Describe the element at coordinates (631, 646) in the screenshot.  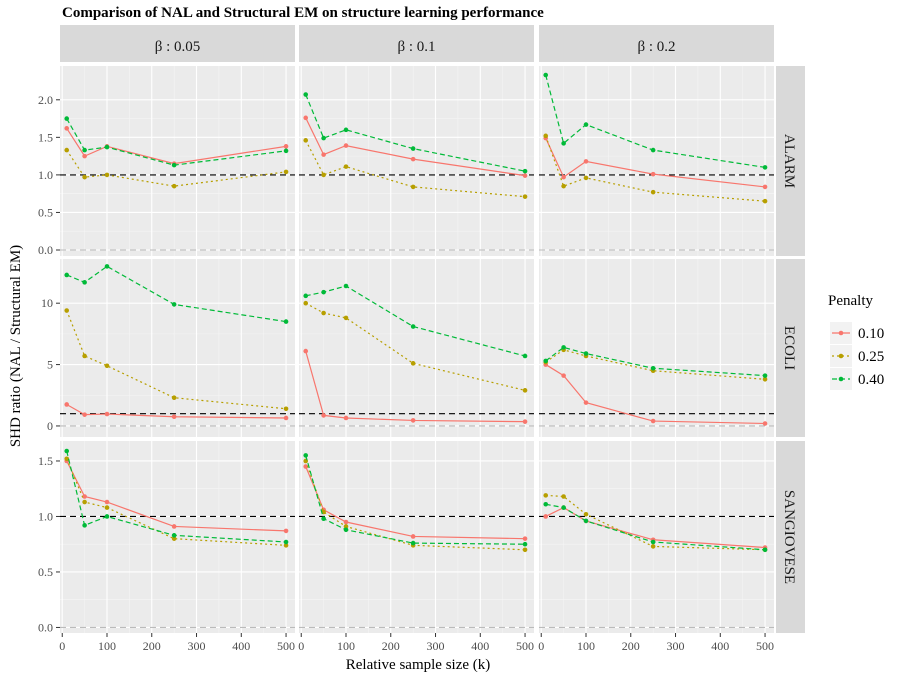
I see `x-tick-label: 200` at that location.